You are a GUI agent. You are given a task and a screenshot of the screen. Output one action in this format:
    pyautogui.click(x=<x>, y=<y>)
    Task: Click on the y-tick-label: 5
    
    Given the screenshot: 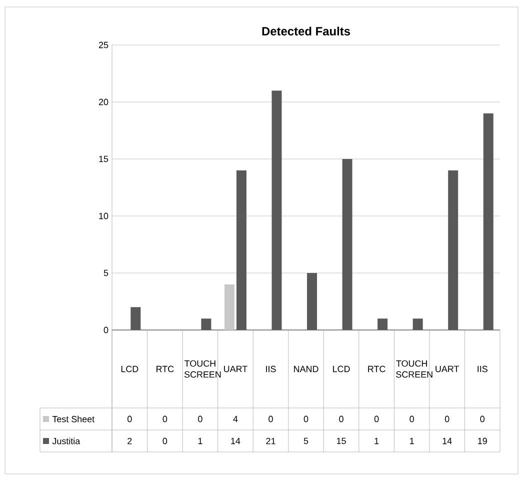 What is the action you would take?
    pyautogui.click(x=106, y=273)
    